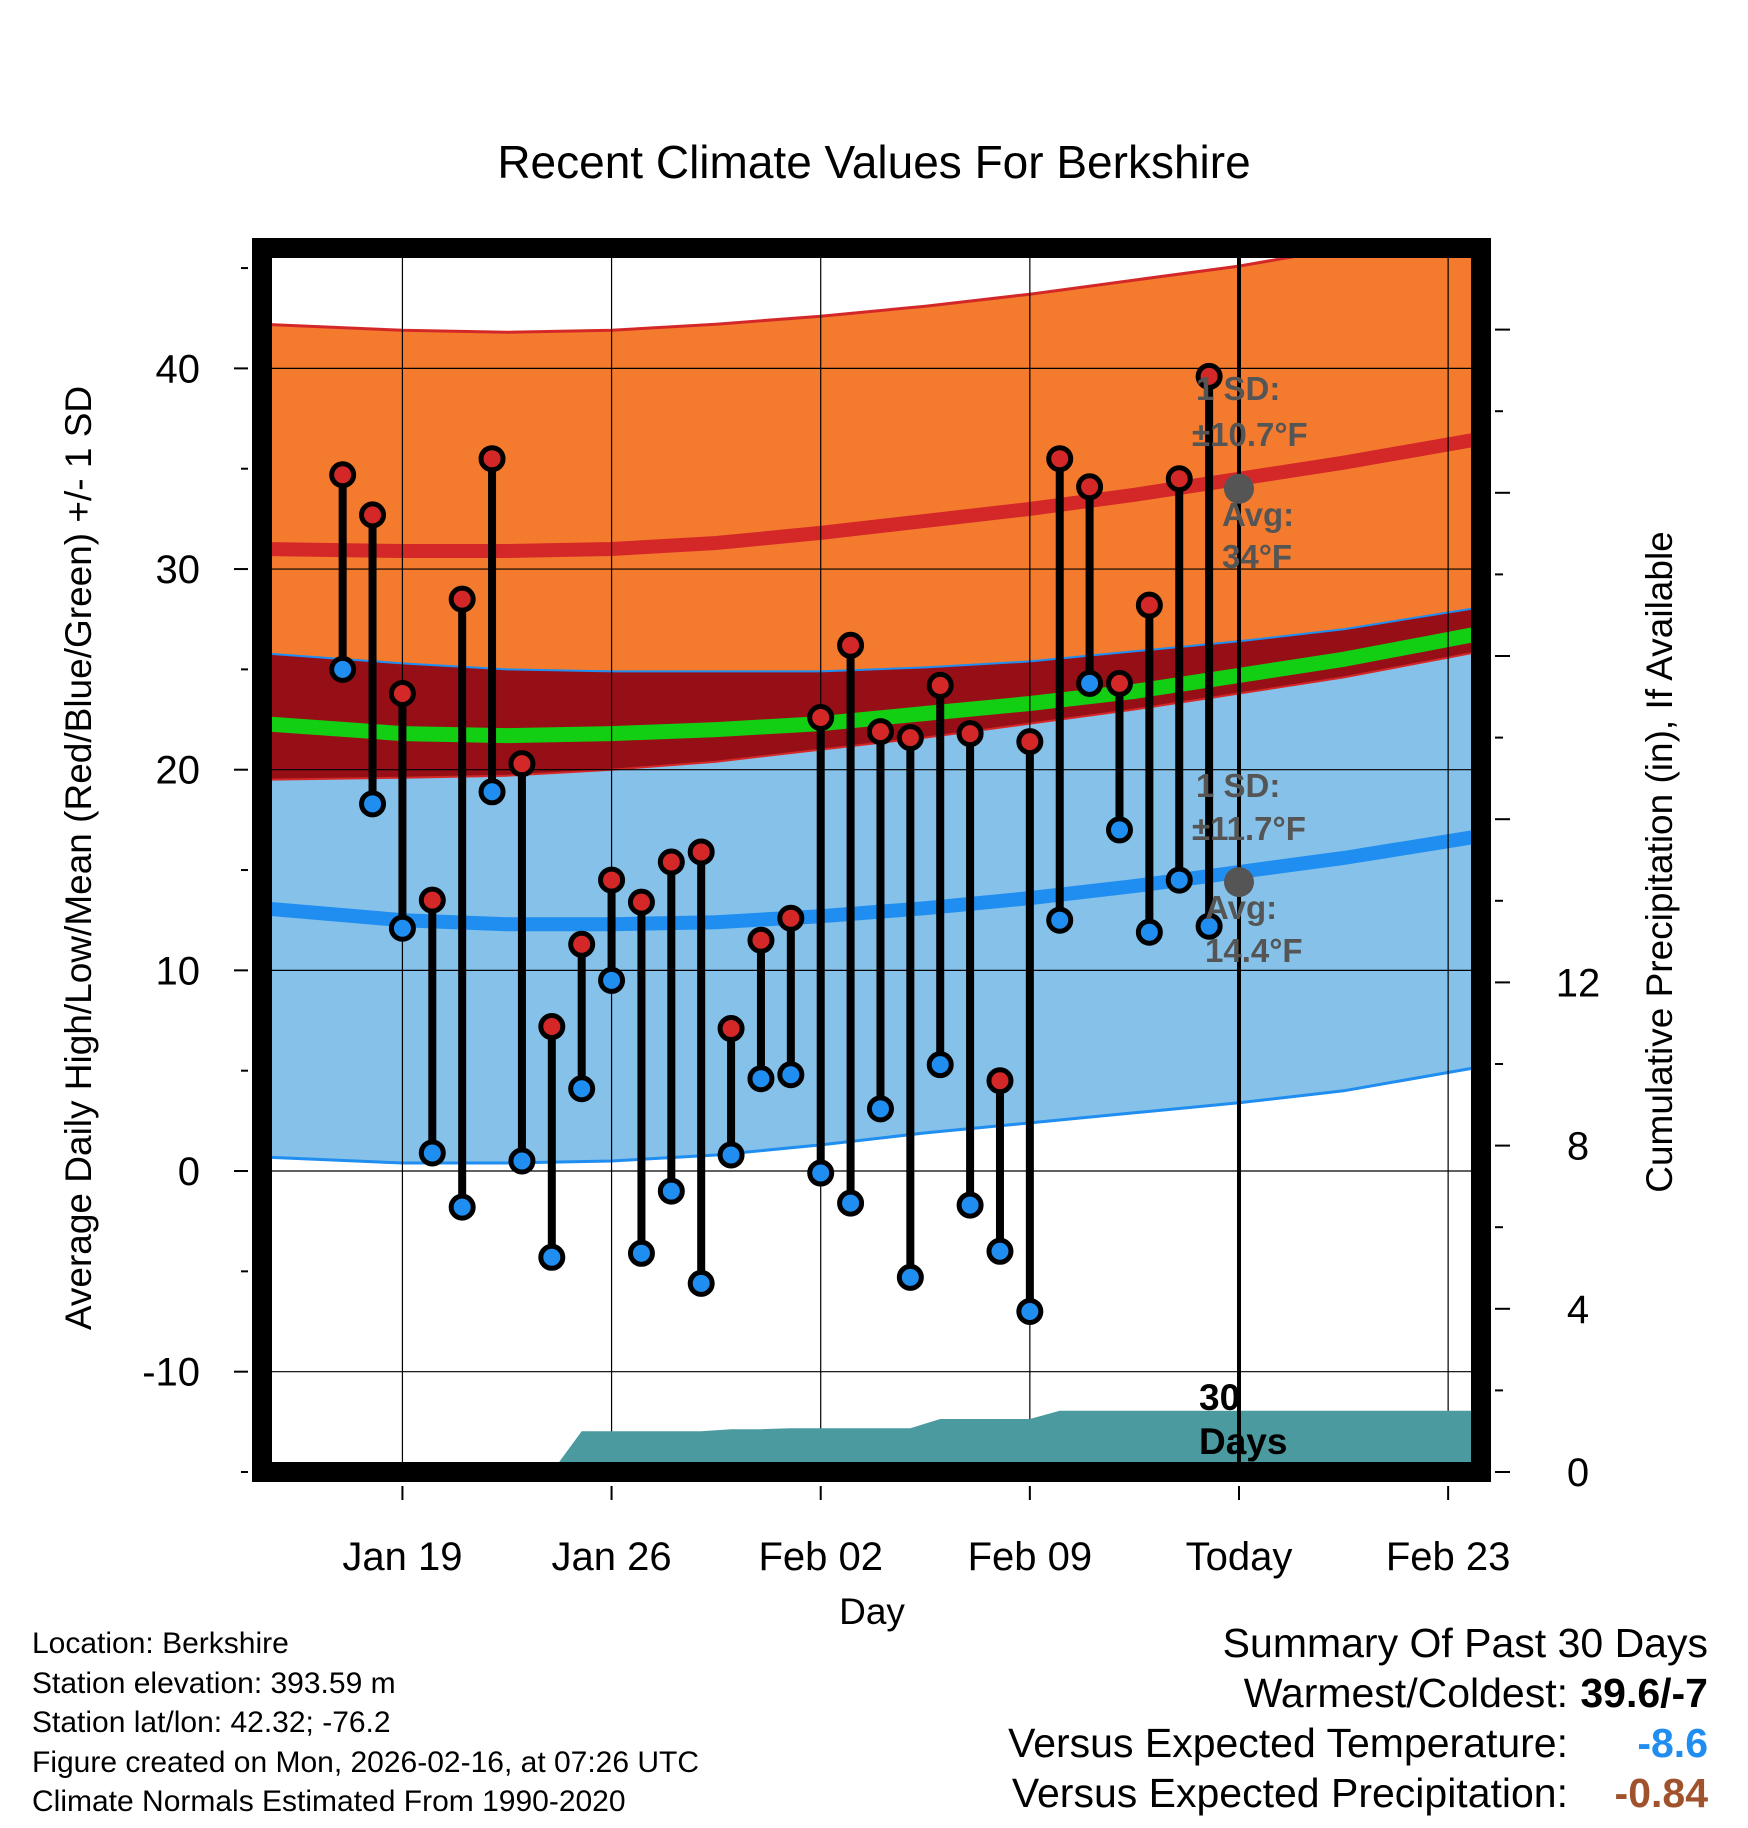  Describe the element at coordinates (402, 1557) in the screenshot. I see `x-tick-label: Jan 19` at that location.